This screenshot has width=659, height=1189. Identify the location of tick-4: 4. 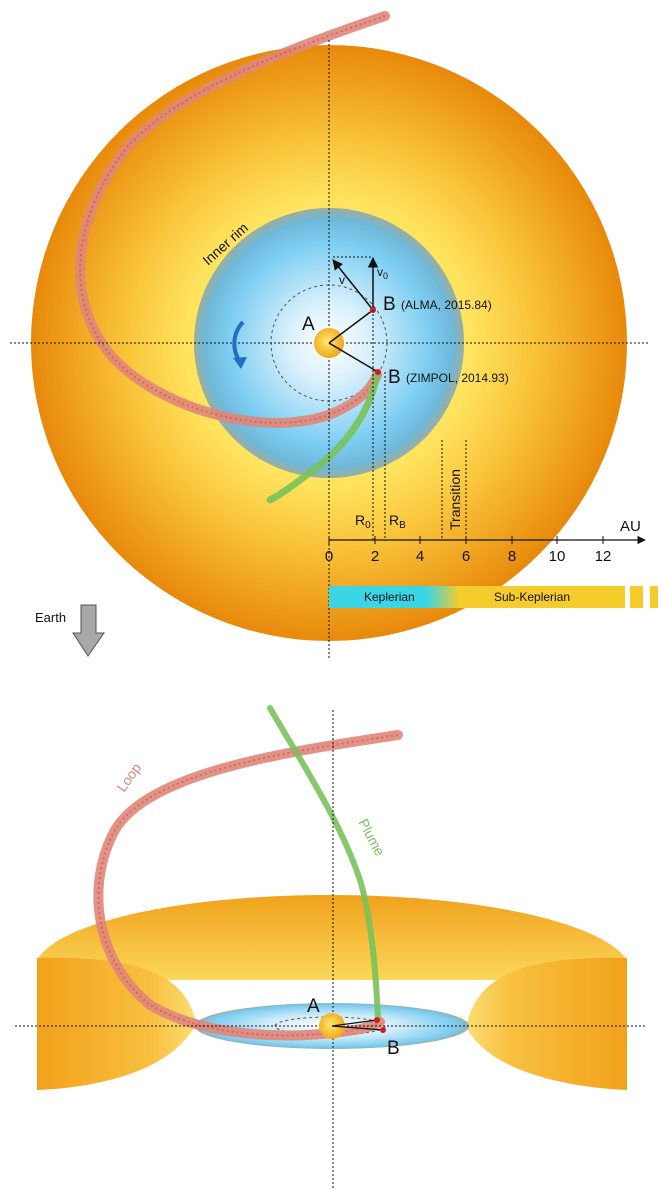
(420, 556).